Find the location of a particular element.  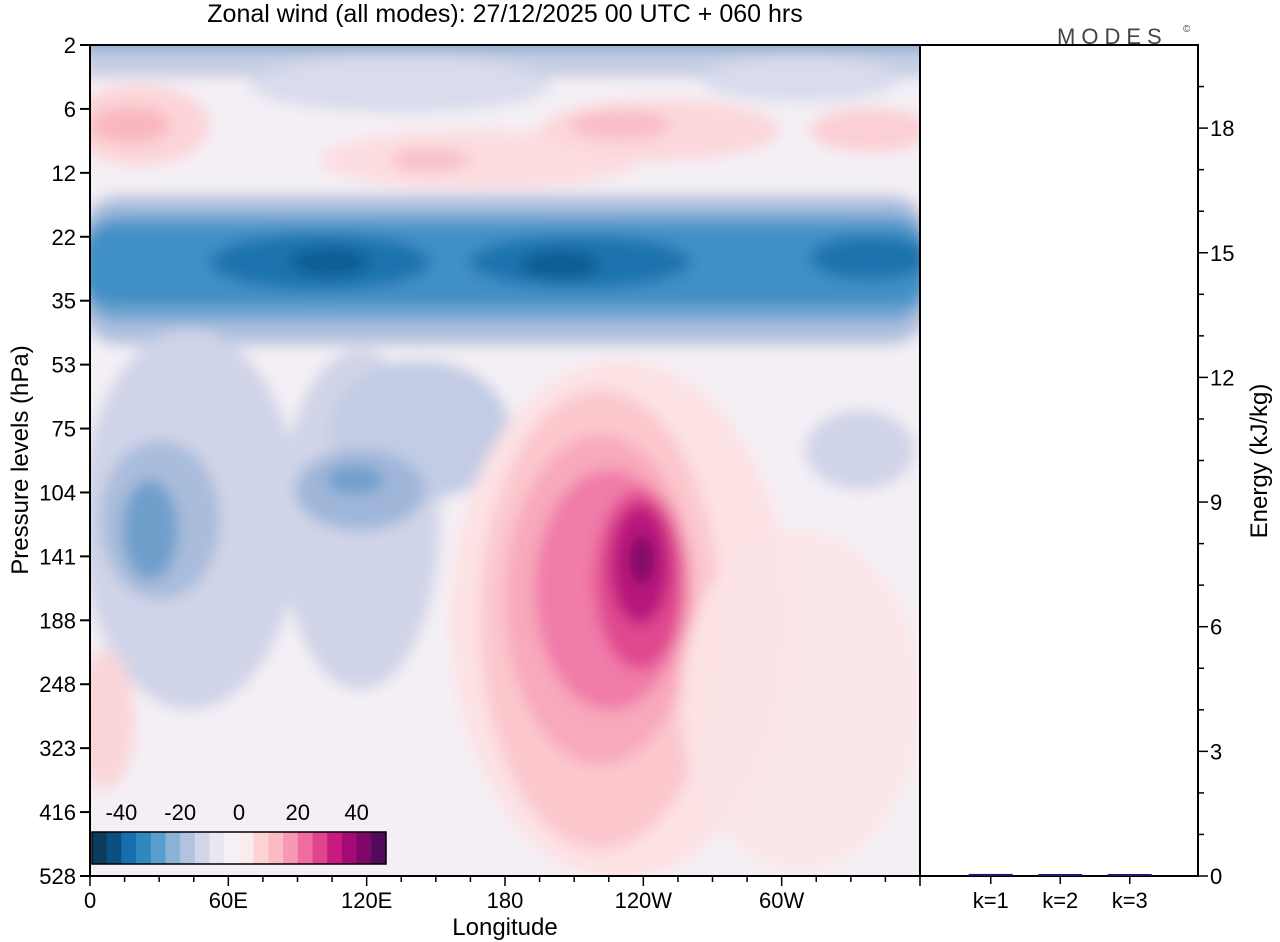

pressure-tick-label: 75 is located at coordinates (64, 429).